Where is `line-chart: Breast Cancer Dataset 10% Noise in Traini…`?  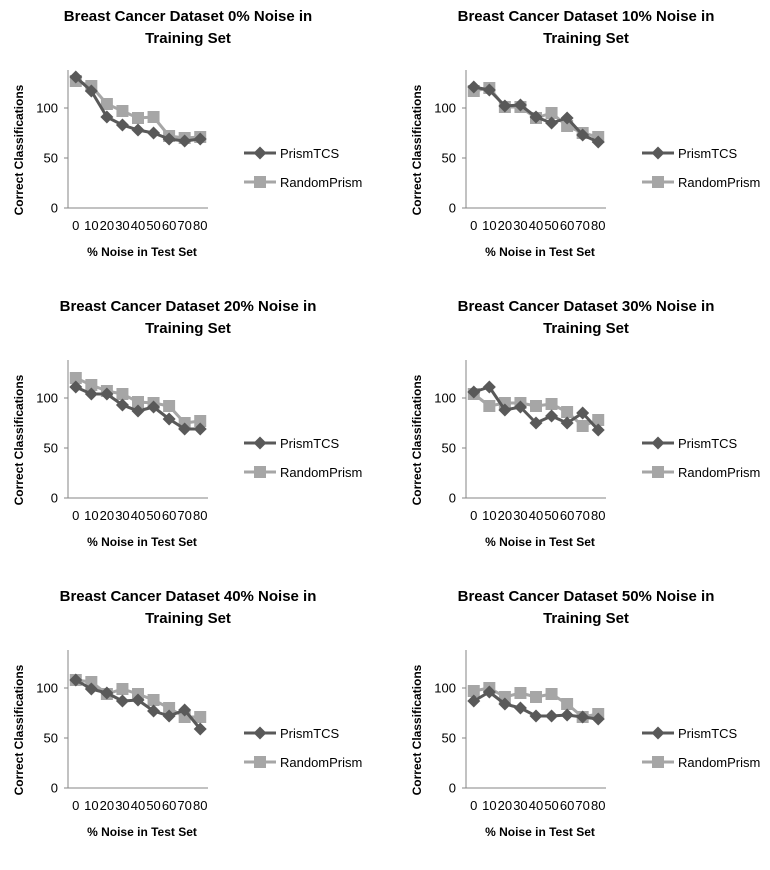 line-chart: Breast Cancer Dataset 10% Noise in Traini… is located at coordinates (585, 133).